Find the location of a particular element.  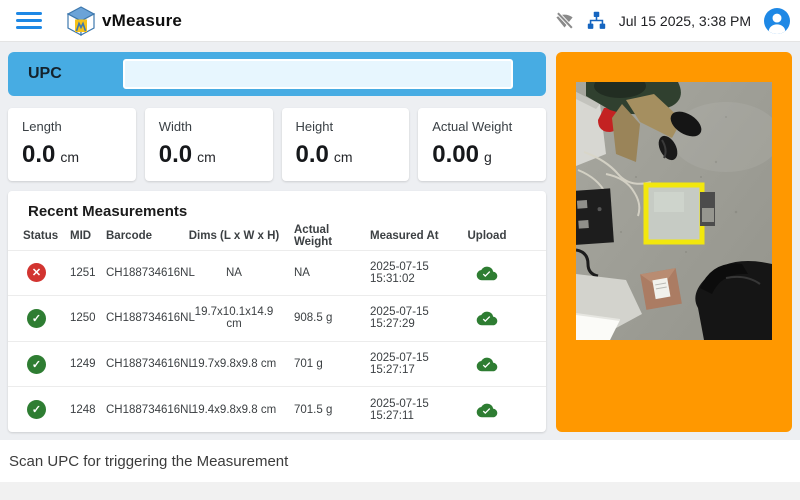

col-actual-weight: Actual Weight is located at coordinates (313, 236).